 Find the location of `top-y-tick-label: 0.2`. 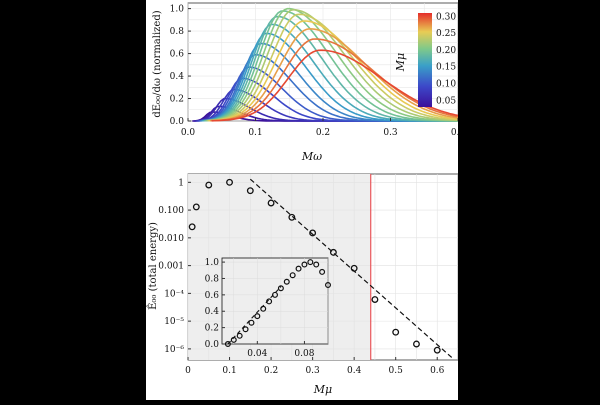

top-y-tick-label: 0.2 is located at coordinates (177, 100).